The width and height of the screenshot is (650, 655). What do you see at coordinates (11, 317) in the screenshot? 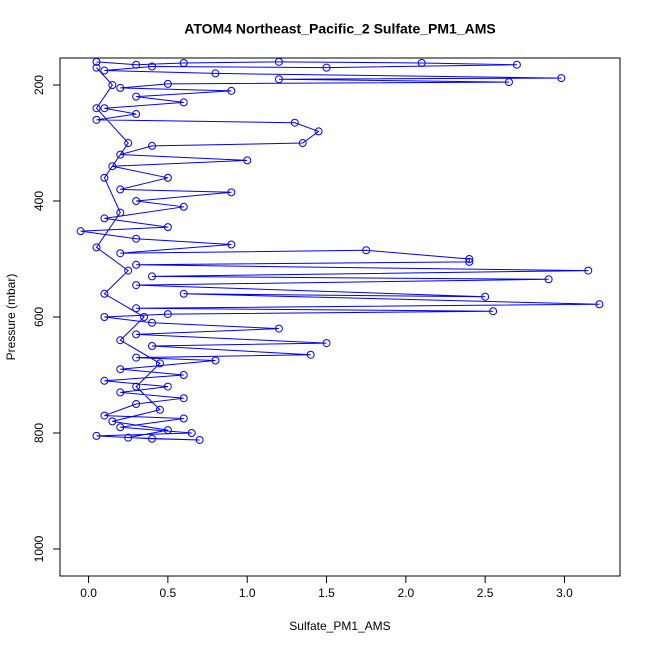
I see `y-axis-label: Pressure (mbar)` at bounding box center [11, 317].